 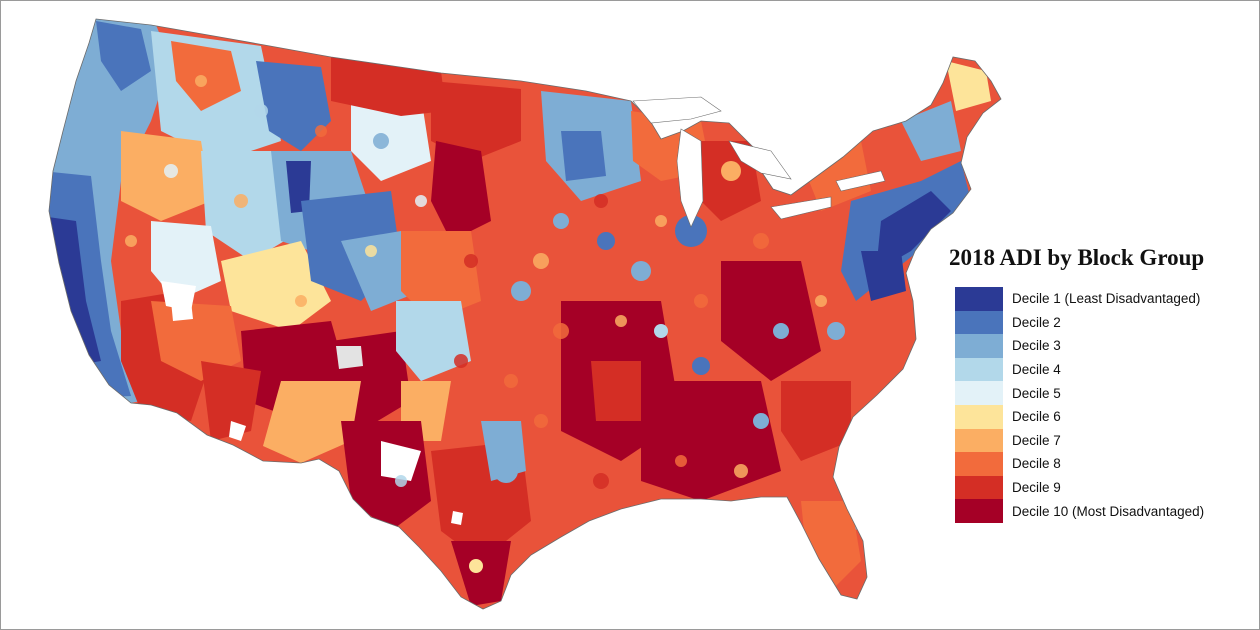 What do you see at coordinates (1036, 370) in the screenshot?
I see `legend-label: Decile 4` at bounding box center [1036, 370].